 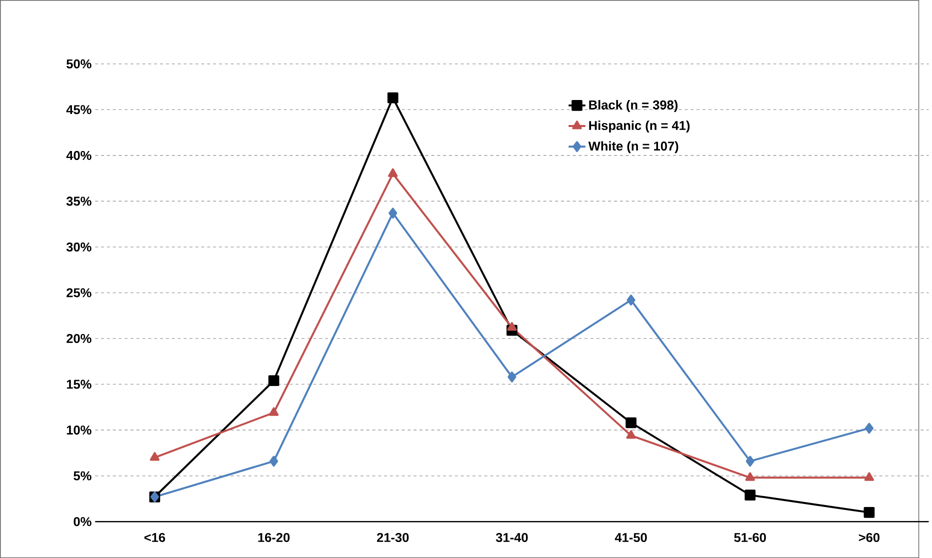 I want to click on y-tick-label: 10%, so click(x=79, y=430).